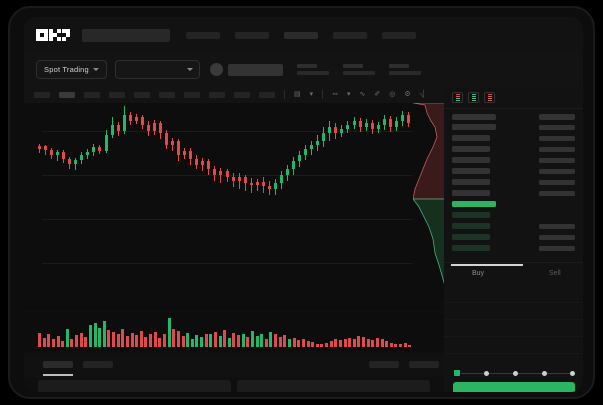  What do you see at coordinates (514, 387) in the screenshot?
I see `submit-order-button` at bounding box center [514, 387].